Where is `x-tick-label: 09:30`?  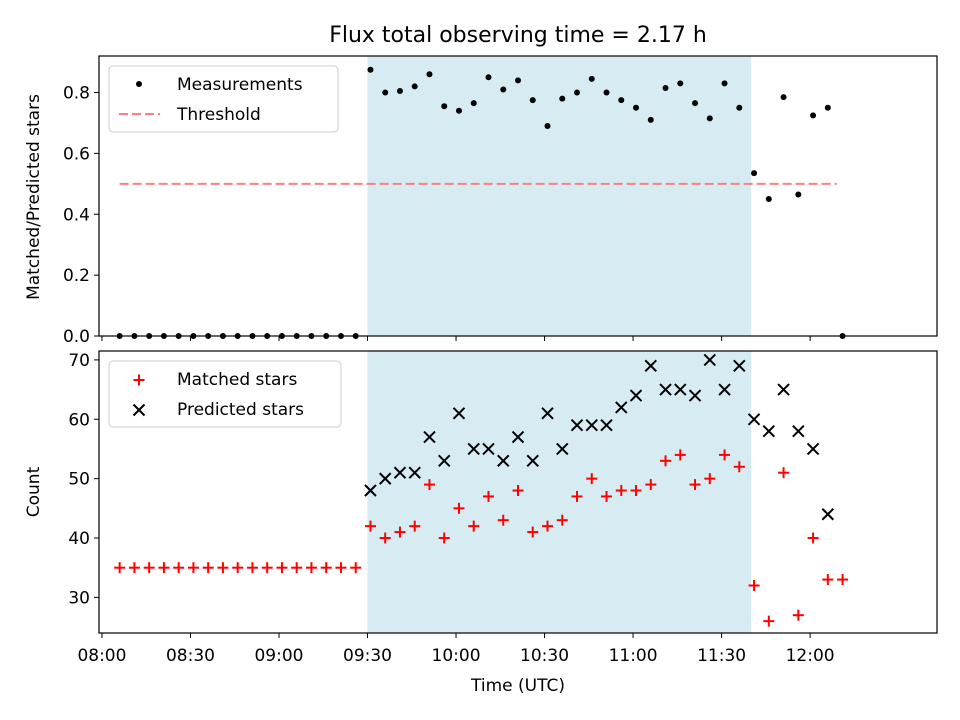 x-tick-label: 09:30 is located at coordinates (367, 656).